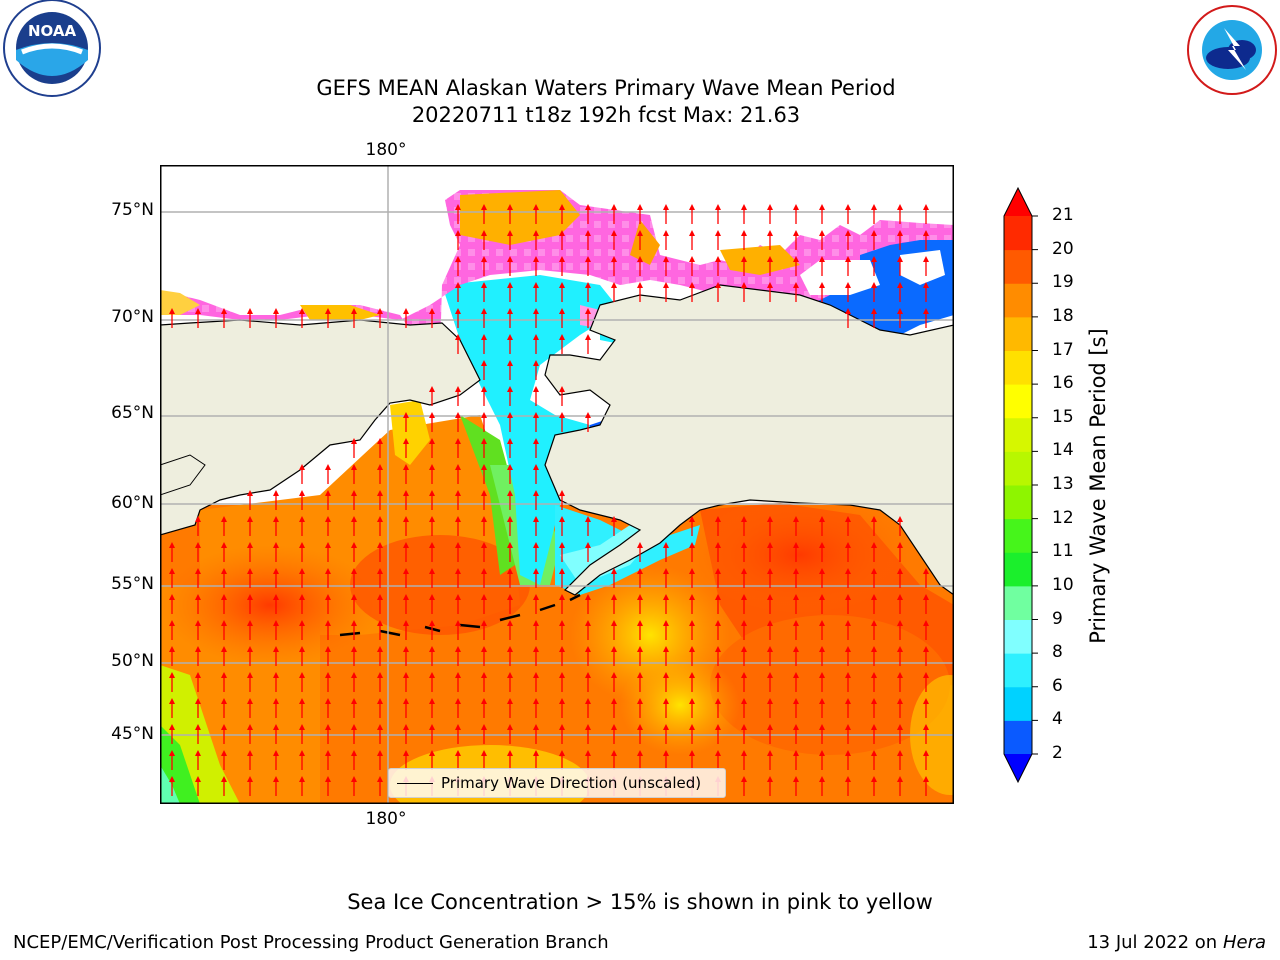 The image size is (1280, 960). What do you see at coordinates (1063, 416) in the screenshot?
I see `colorbar-tick-label: 15` at bounding box center [1063, 416].